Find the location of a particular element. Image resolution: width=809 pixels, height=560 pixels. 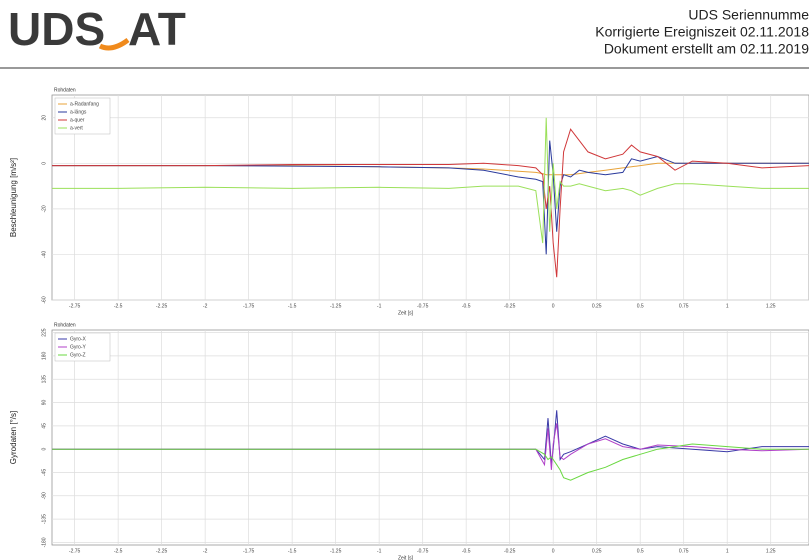

y-tick-label: -90 is located at coordinates (44, 495).